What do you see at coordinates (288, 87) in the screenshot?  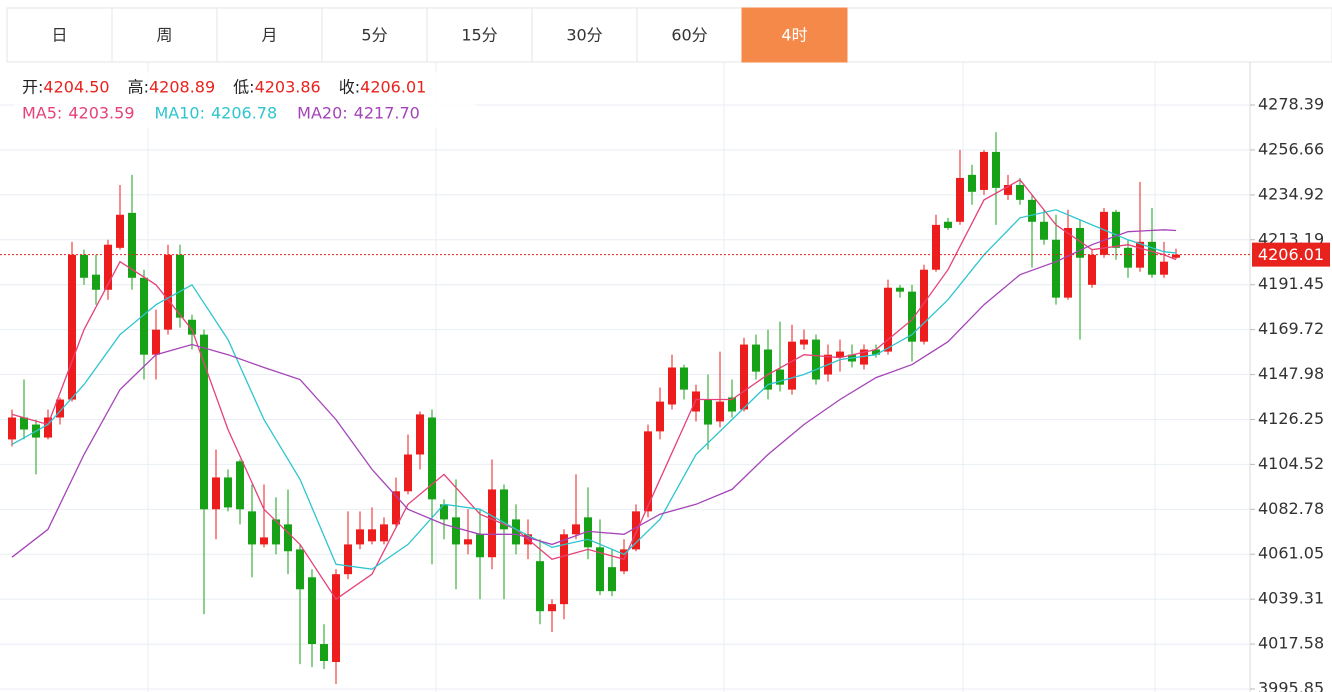 I see `ohlc-value: 4203.86` at bounding box center [288, 87].